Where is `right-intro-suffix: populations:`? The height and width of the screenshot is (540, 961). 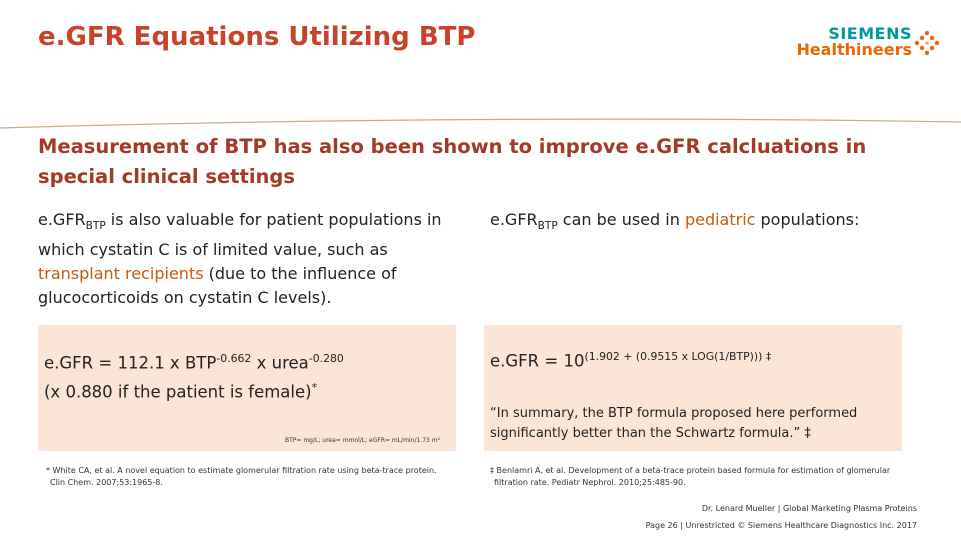
right-intro-suffix: populations: is located at coordinates (807, 219).